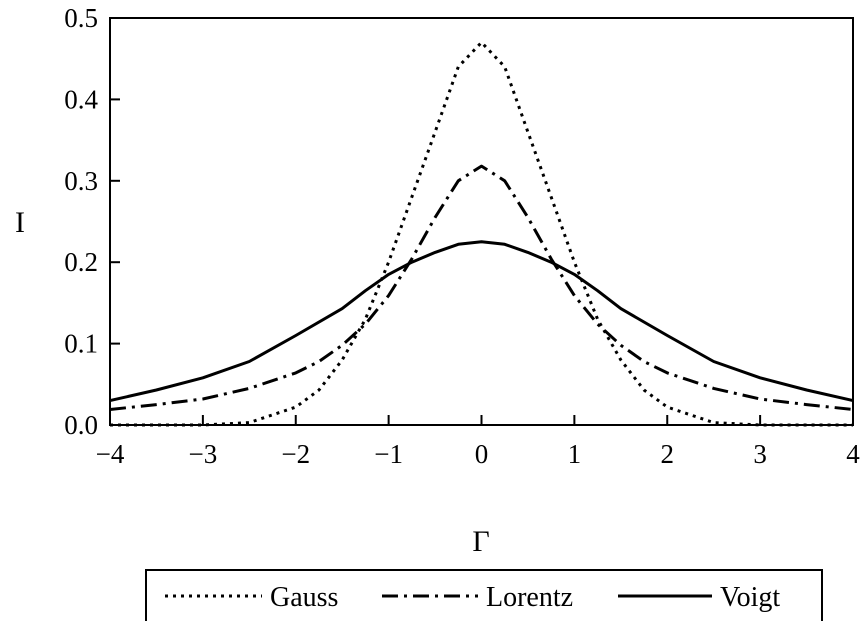 This screenshot has height=621, width=862. I want to click on y-tick-label: 0.0, so click(81, 425).